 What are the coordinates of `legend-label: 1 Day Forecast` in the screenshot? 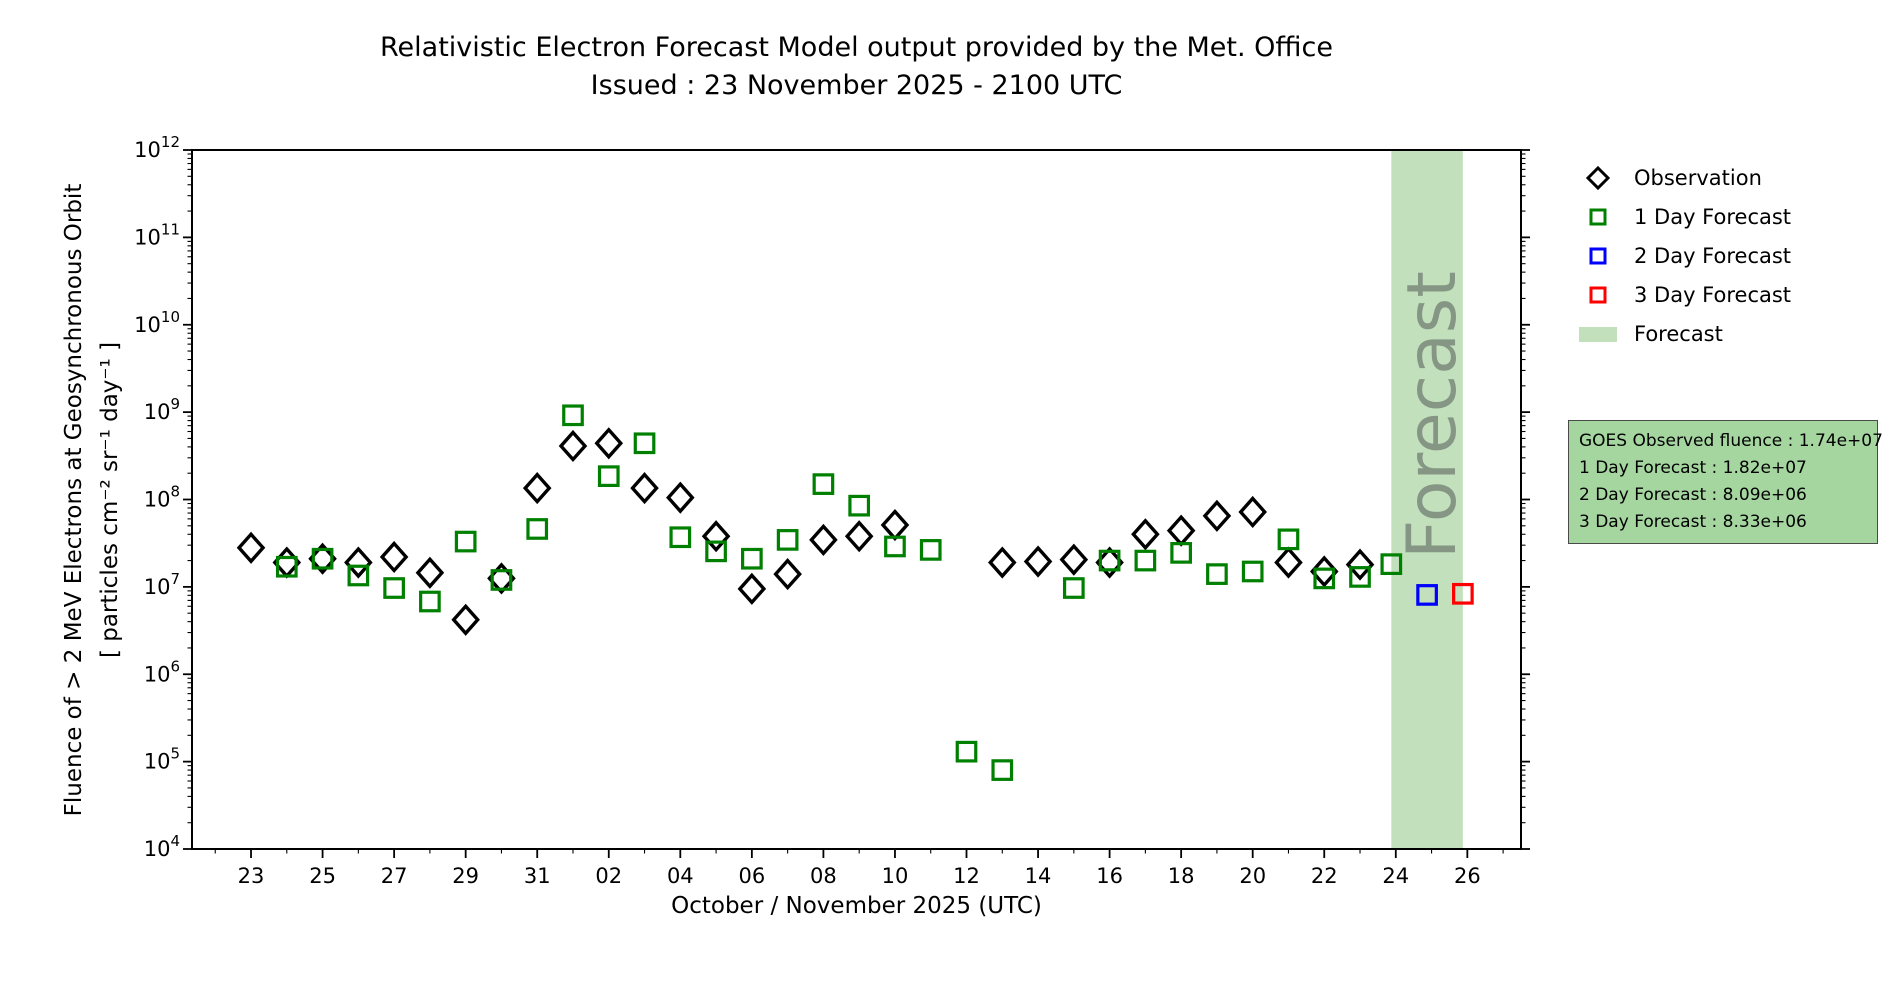 It's located at (1713, 216).